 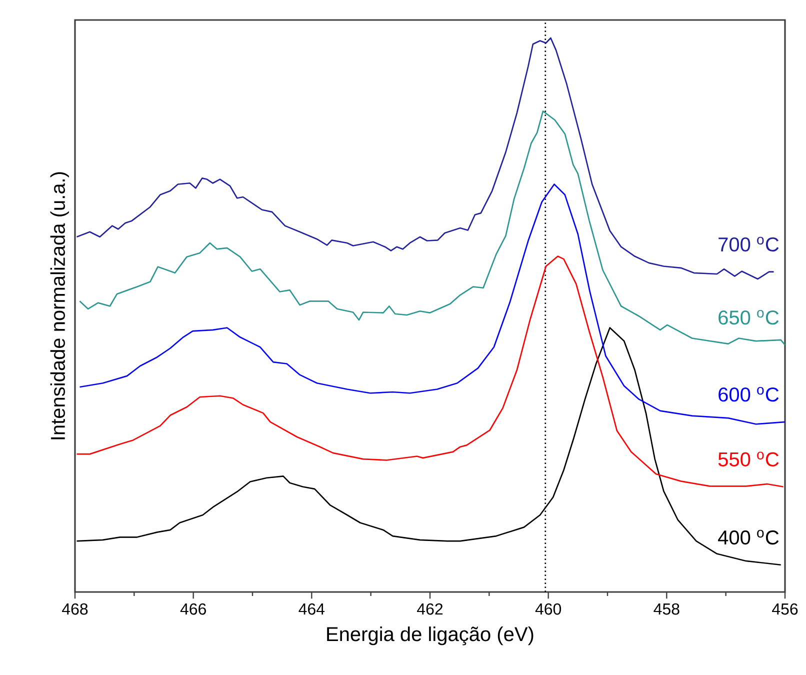 I want to click on x-axis-title: Energia de ligação (eV), so click(x=430, y=636).